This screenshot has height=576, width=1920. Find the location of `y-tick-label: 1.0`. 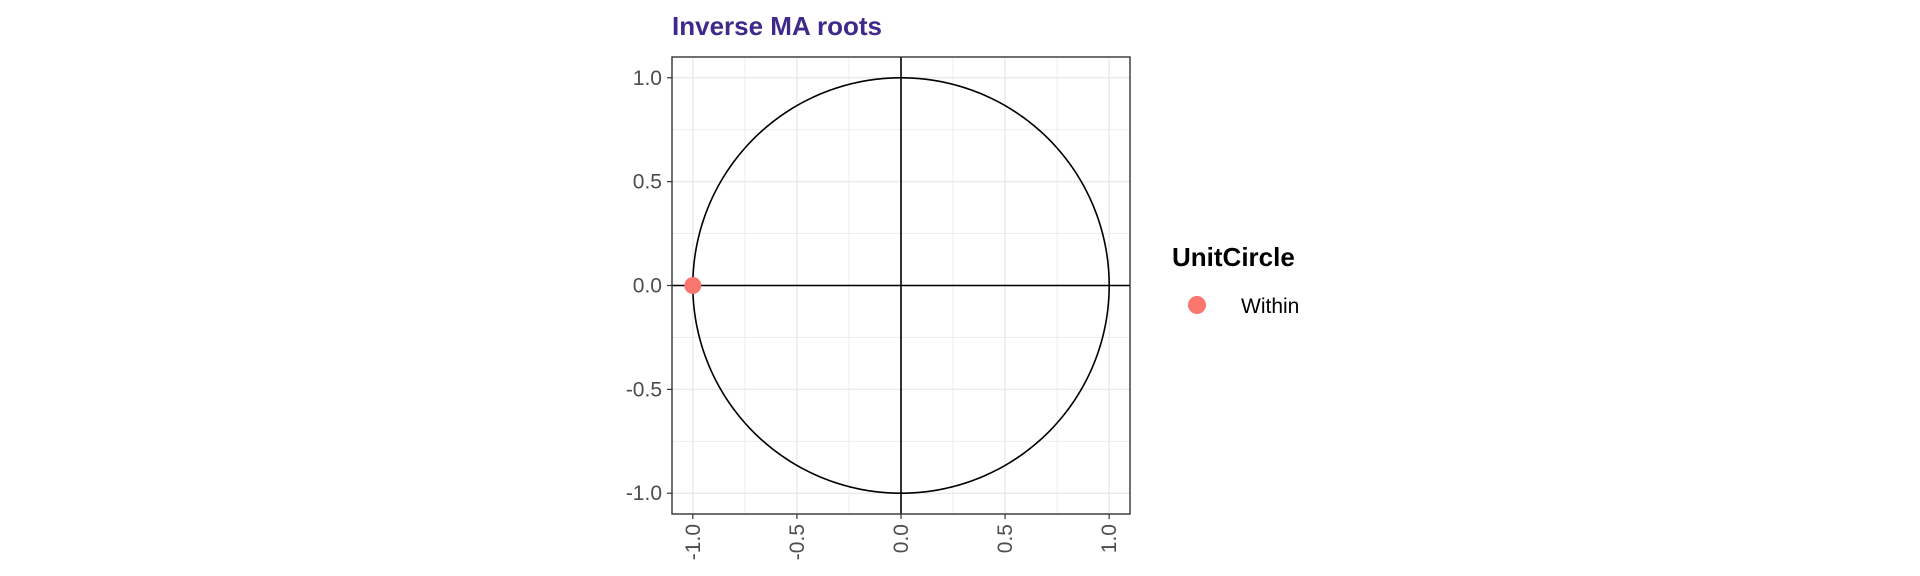

y-tick-label: 1.0 is located at coordinates (647, 78).